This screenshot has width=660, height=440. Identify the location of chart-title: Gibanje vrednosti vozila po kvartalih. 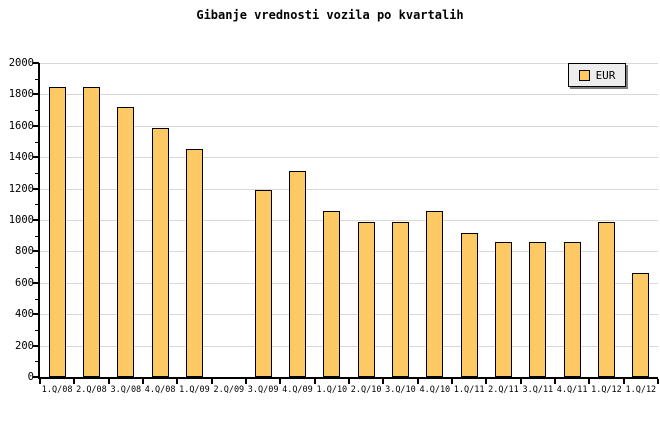
(330, 15).